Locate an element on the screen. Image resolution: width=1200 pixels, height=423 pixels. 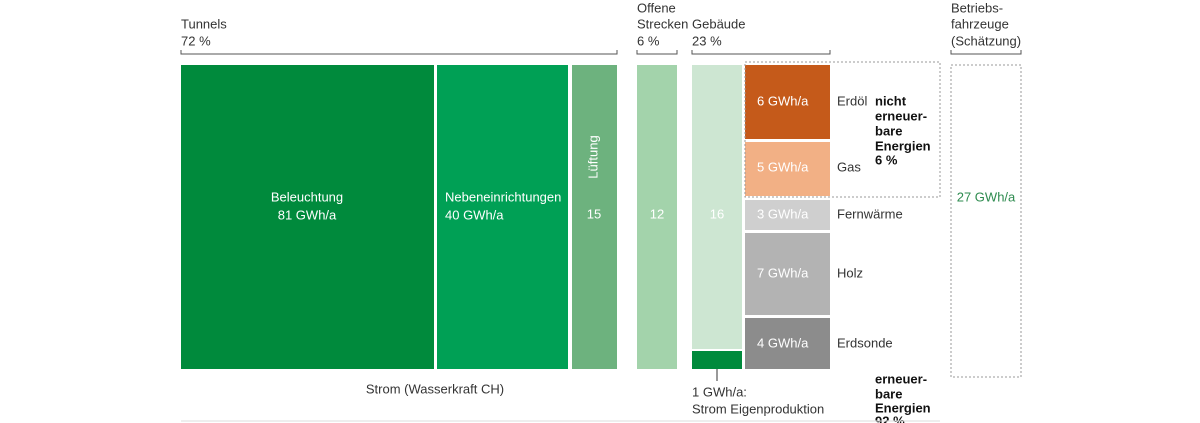
group-label: Betriebs- is located at coordinates (977, 7).